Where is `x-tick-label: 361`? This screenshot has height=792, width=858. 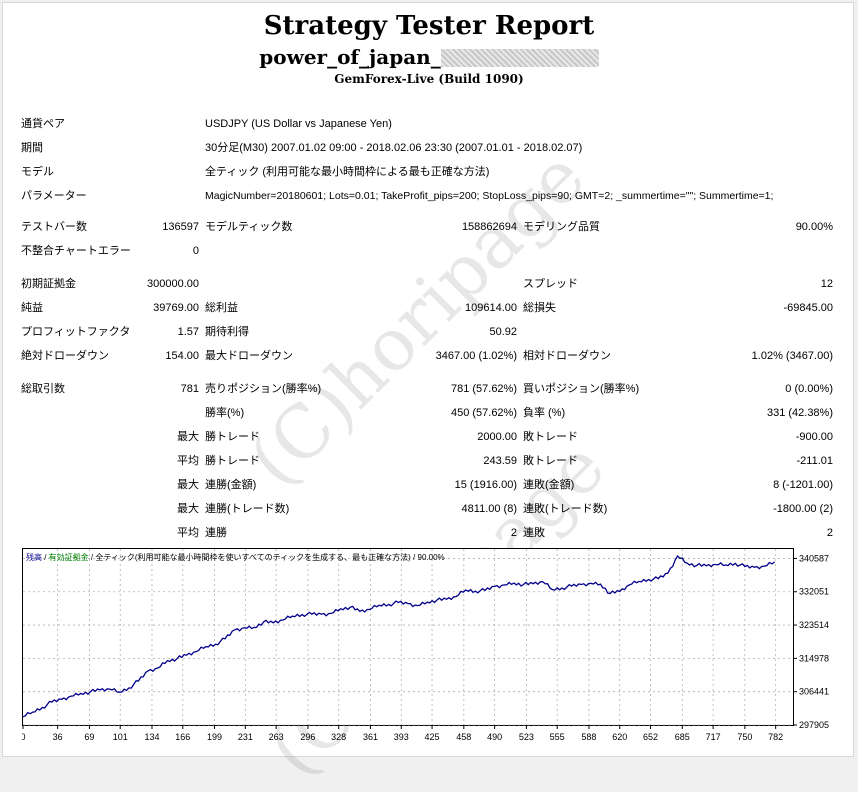 x-tick-label: 361 is located at coordinates (370, 737).